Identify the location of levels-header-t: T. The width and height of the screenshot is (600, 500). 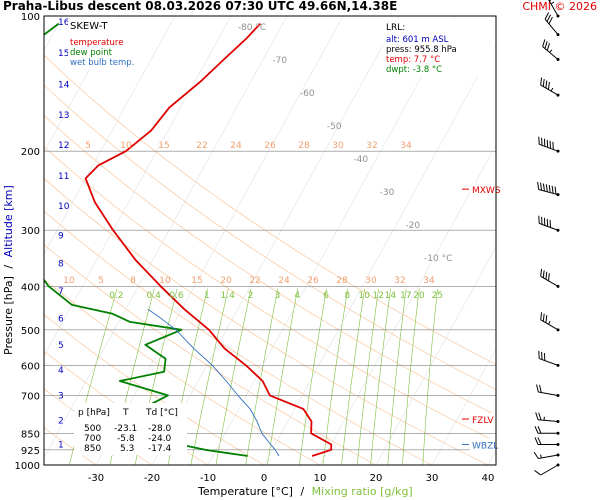
(125, 413).